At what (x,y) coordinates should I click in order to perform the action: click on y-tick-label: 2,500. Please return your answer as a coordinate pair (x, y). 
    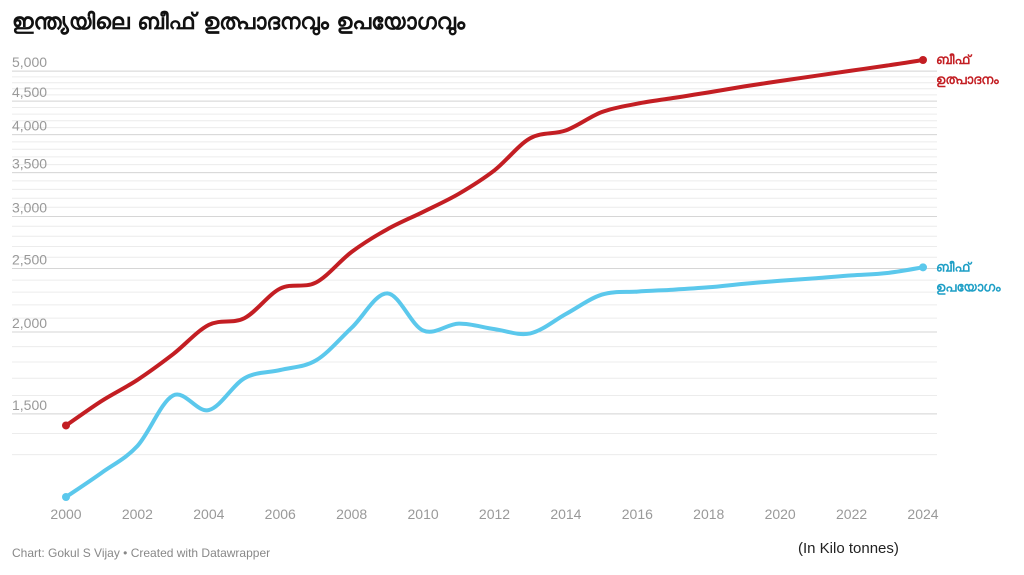
    Looking at the image, I should click on (29, 259).